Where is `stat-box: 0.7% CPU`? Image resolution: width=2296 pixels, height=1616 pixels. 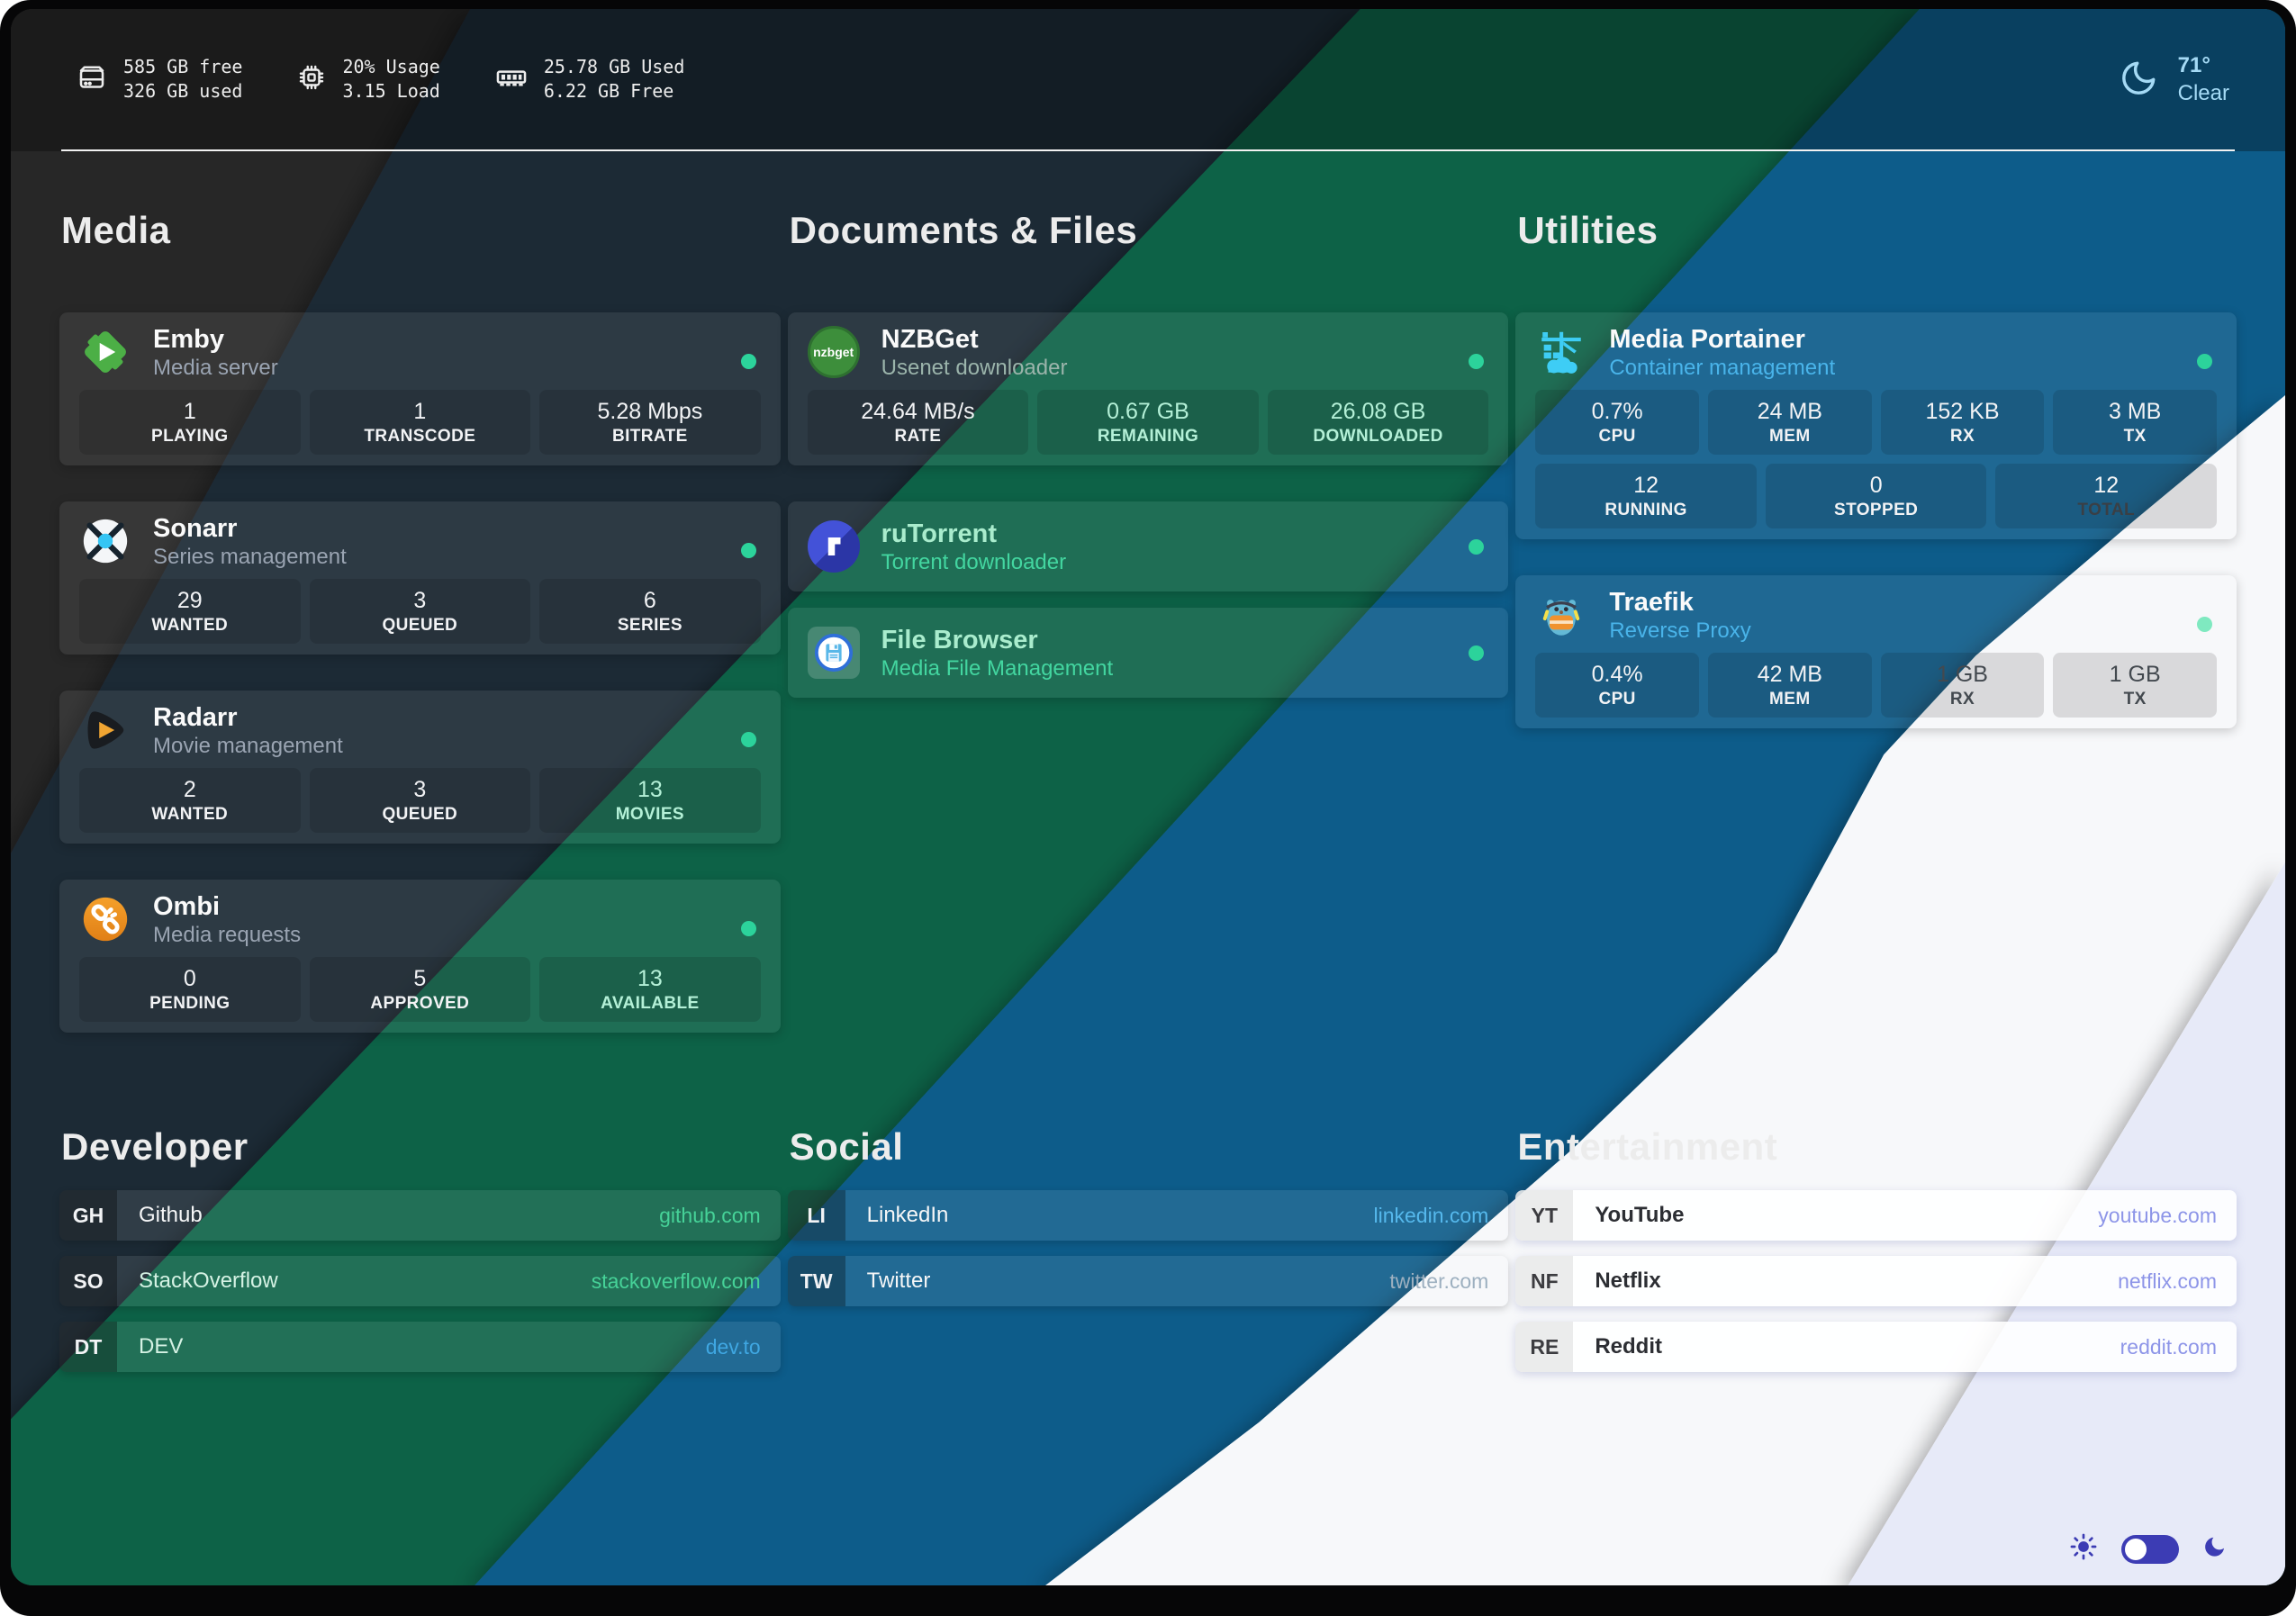 stat-box: 0.7% CPU is located at coordinates (1617, 422).